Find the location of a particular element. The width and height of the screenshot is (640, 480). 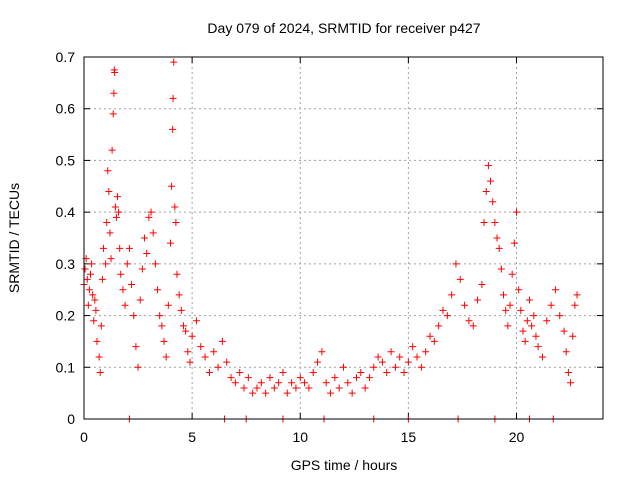

y-tick-label: 0 is located at coordinates (71, 419).